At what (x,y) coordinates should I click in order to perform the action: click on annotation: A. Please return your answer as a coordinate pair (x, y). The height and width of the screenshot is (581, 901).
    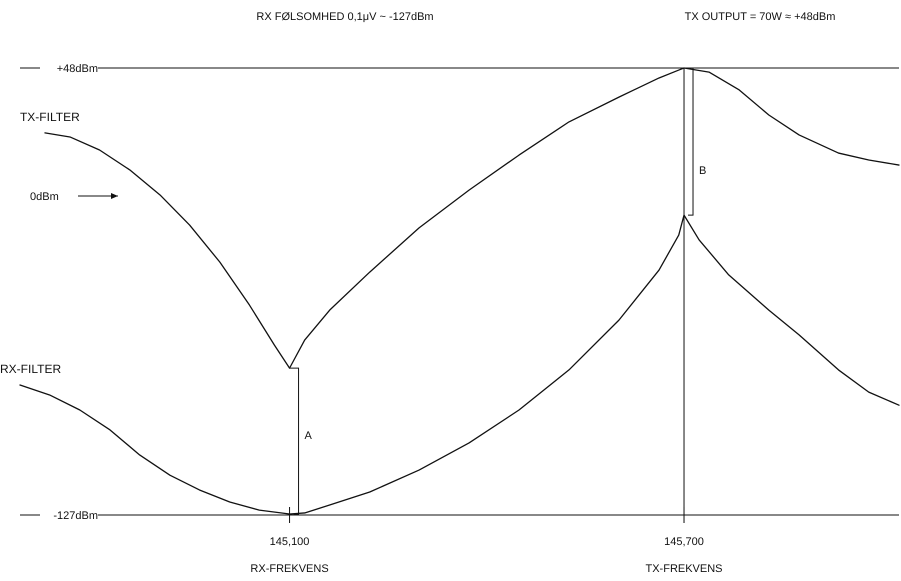
    Looking at the image, I should click on (308, 436).